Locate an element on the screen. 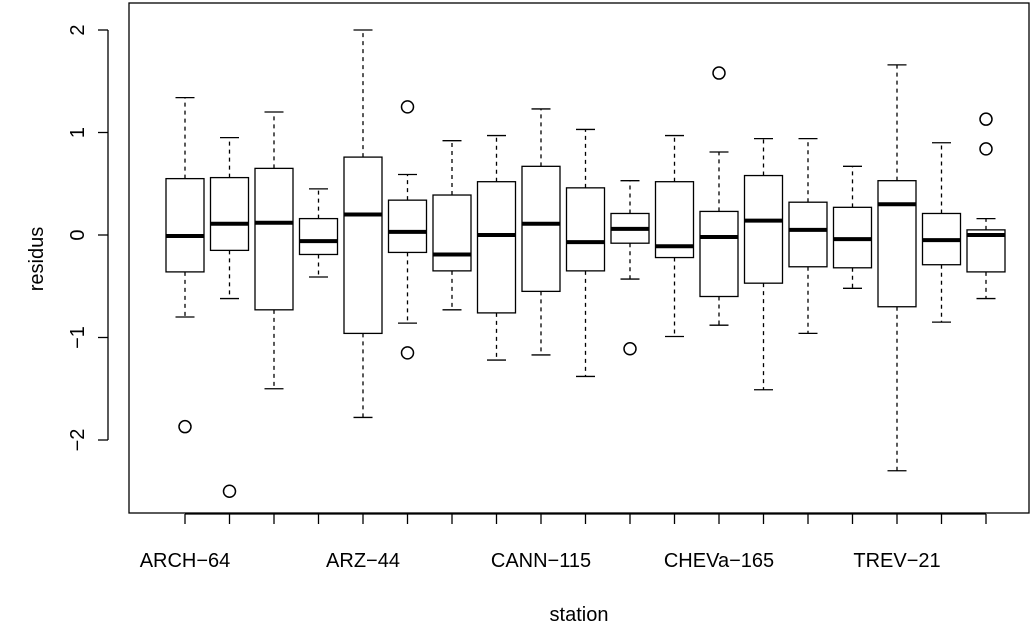 This screenshot has height=635, width=1030. x-tick-label: ARZ−44 is located at coordinates (363, 561).